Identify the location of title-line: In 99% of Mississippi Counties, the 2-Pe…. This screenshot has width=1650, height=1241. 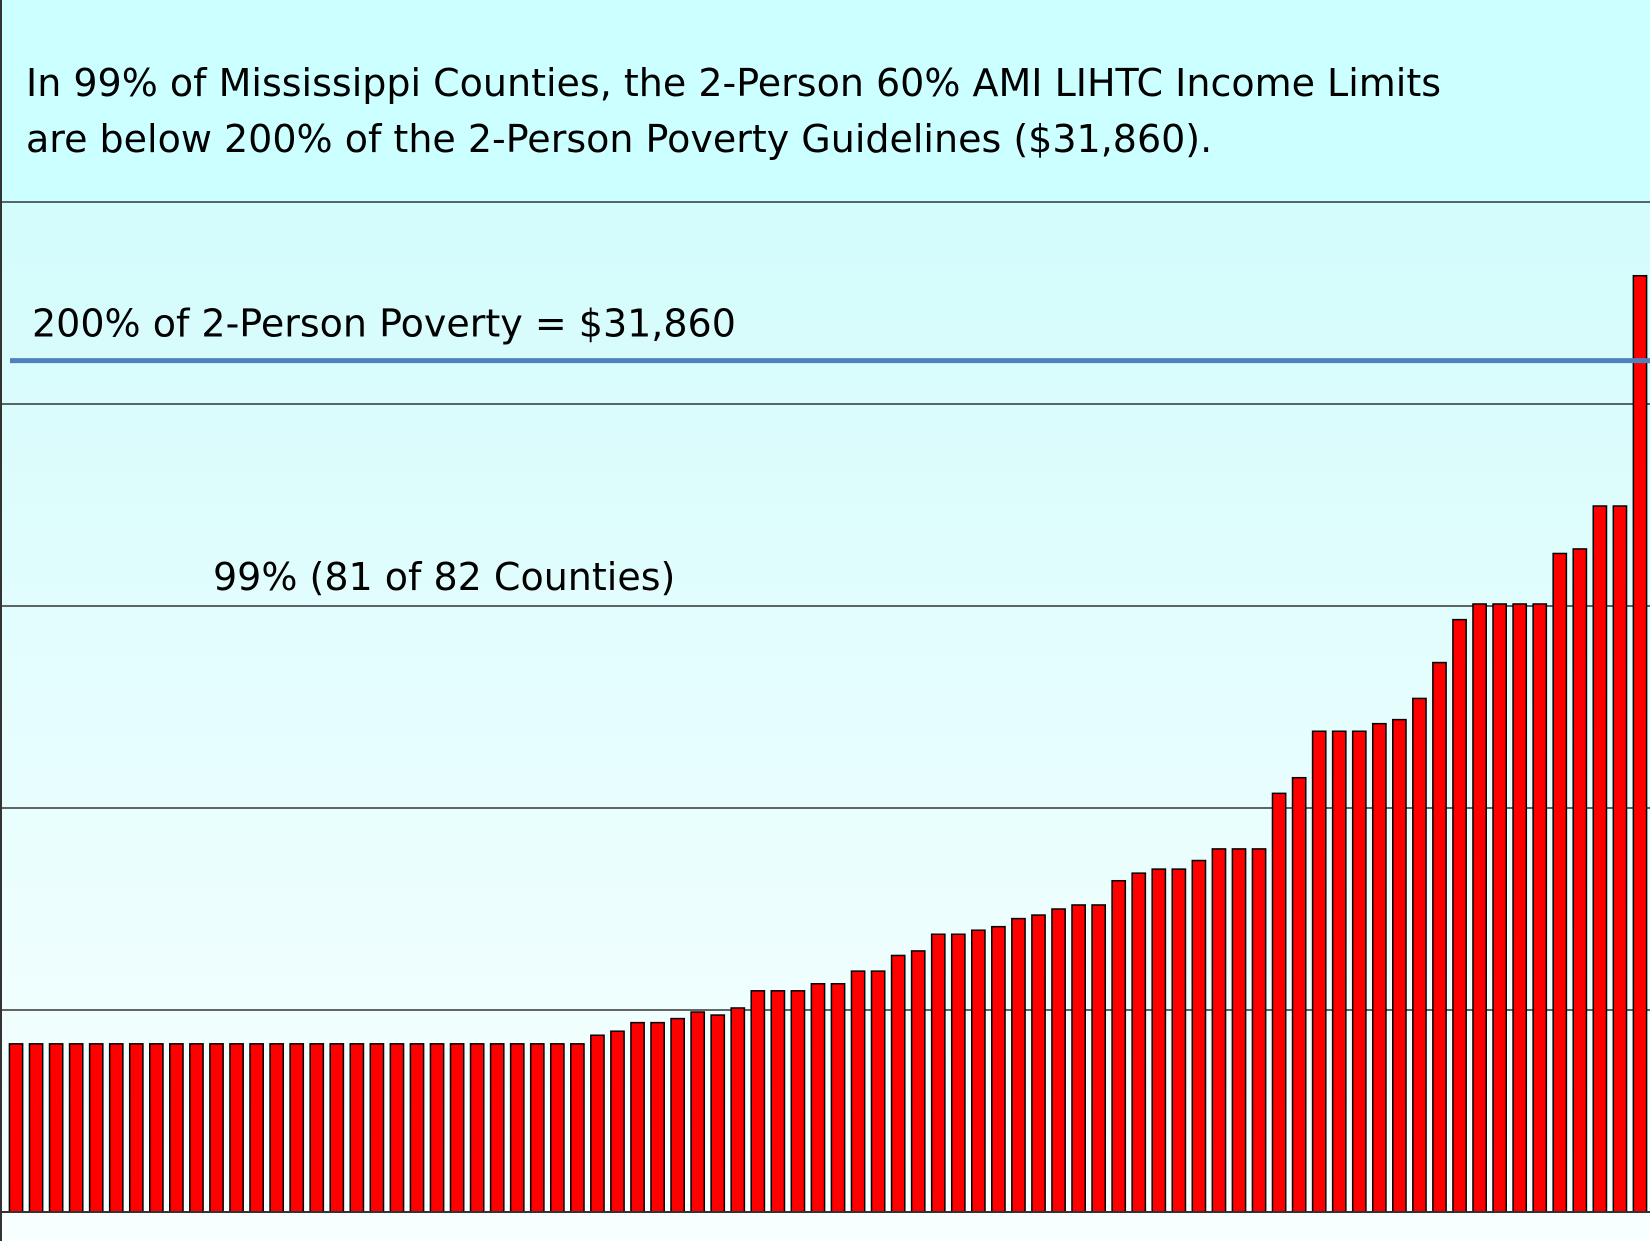
(733, 83).